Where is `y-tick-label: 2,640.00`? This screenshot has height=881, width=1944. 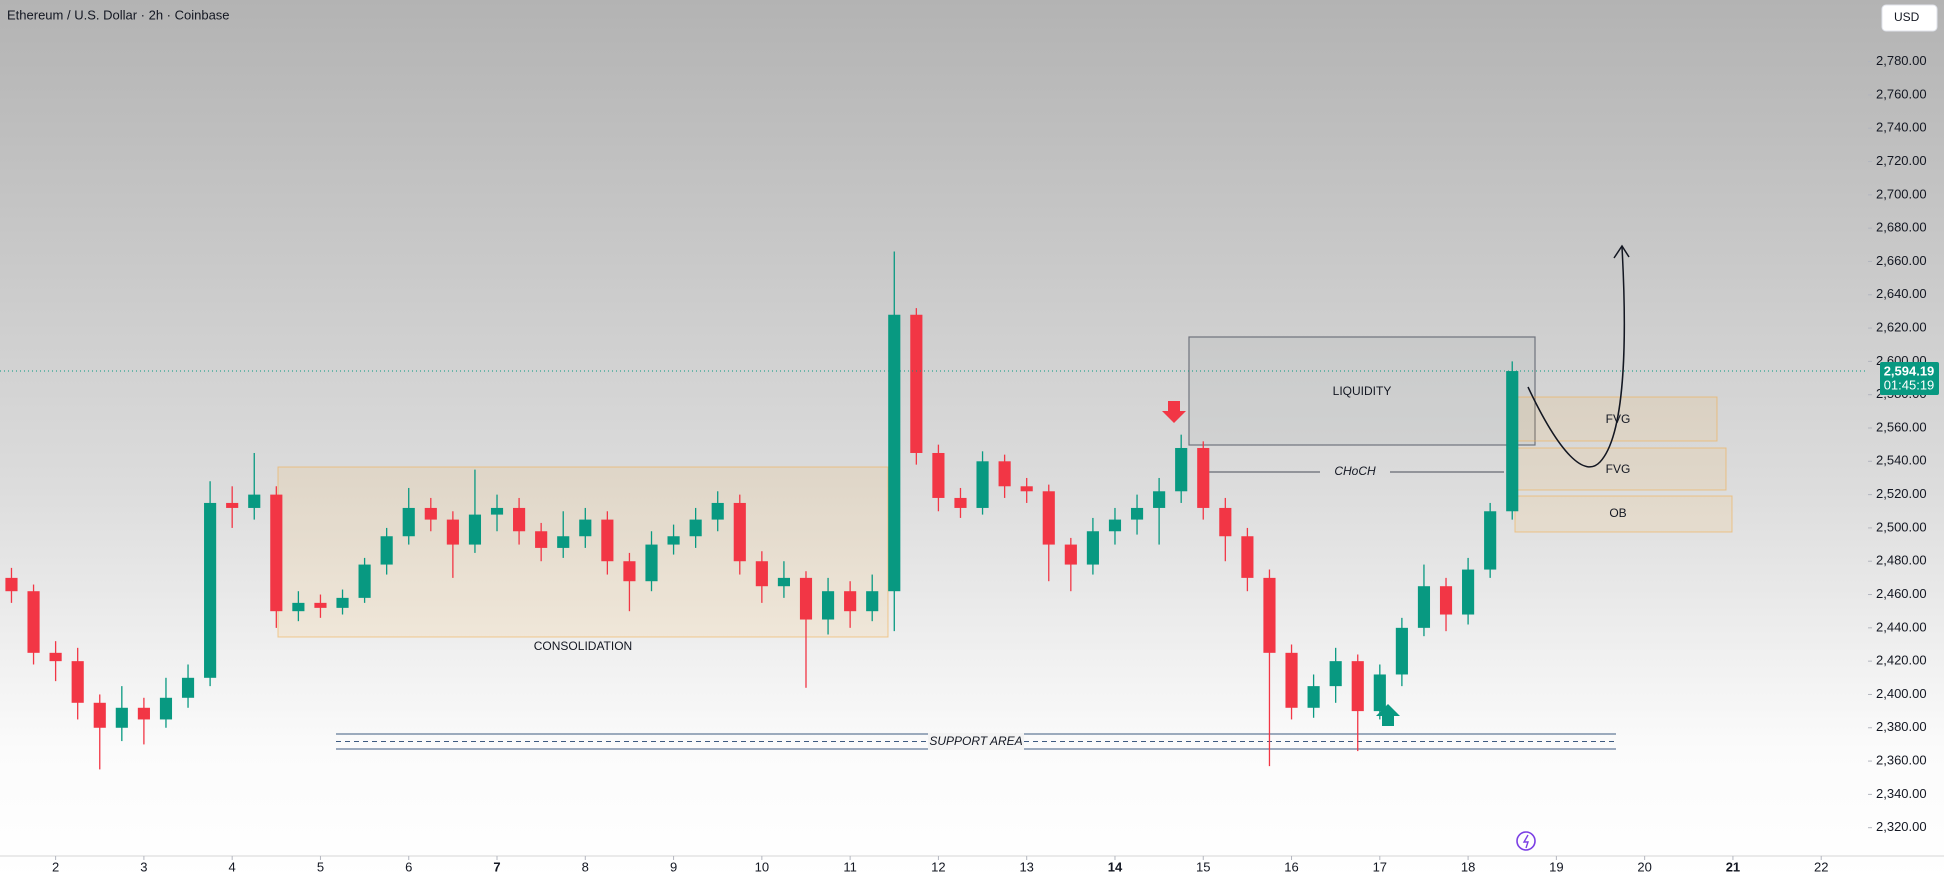
y-tick-label: 2,640.00 is located at coordinates (1901, 293).